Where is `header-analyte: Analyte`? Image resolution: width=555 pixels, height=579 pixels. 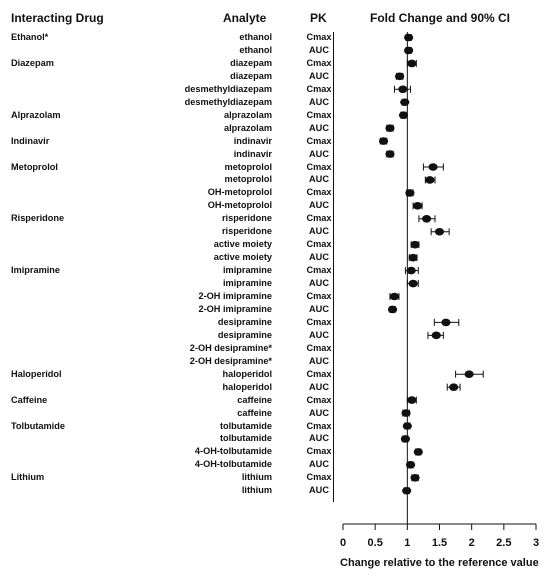 header-analyte: Analyte is located at coordinates (245, 18).